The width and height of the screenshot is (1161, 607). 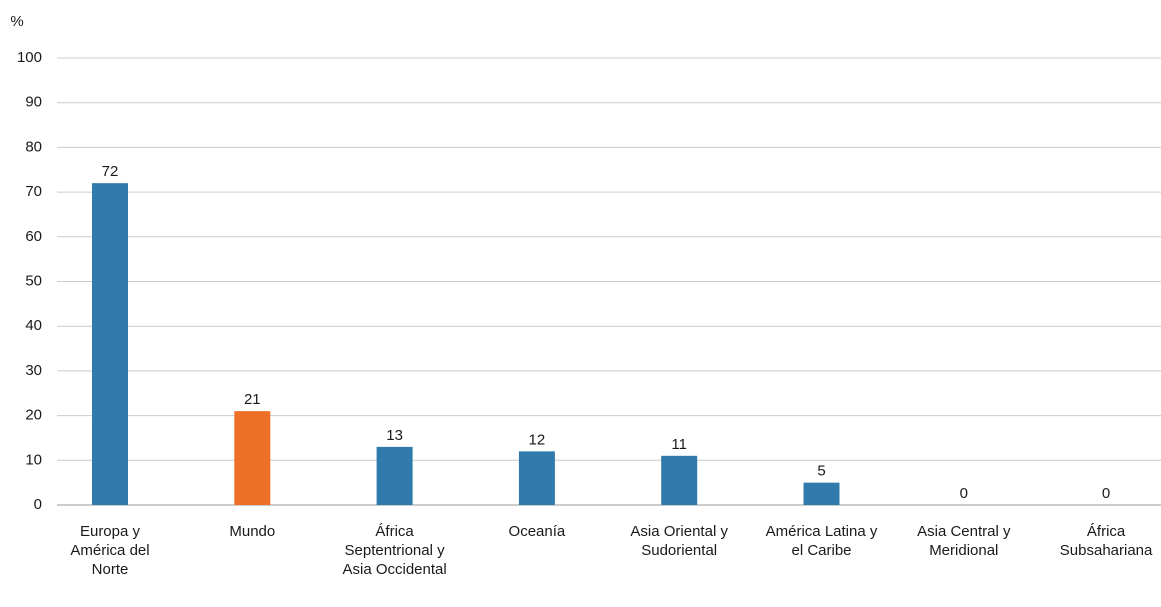 What do you see at coordinates (964, 541) in the screenshot?
I see `x-tick-label: Asia Central y Meridional` at bounding box center [964, 541].